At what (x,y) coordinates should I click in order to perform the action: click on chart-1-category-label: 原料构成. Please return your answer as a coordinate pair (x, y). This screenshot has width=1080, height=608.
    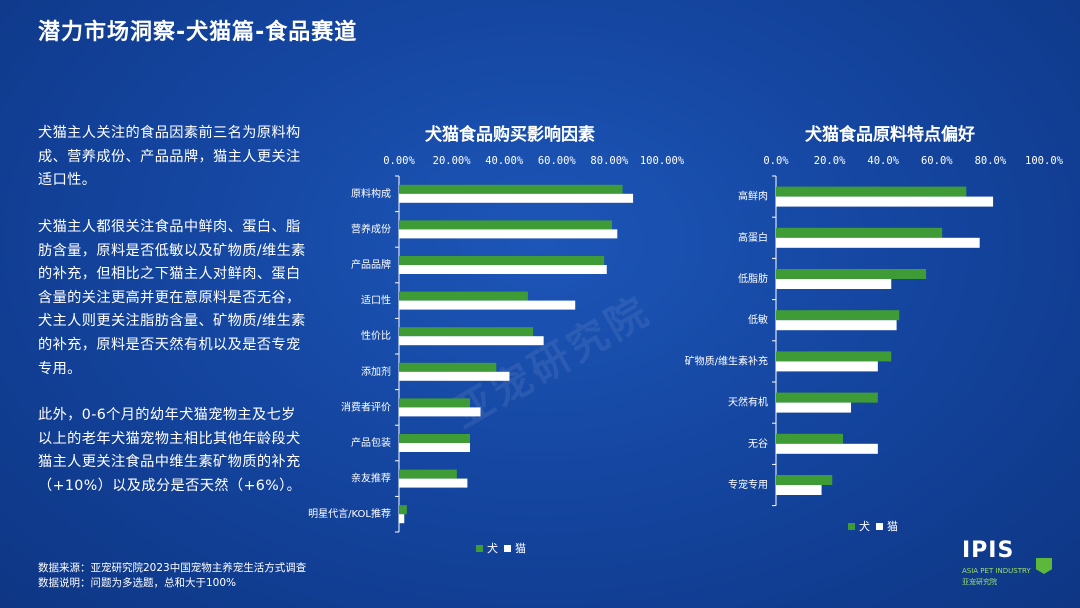
    Looking at the image, I should click on (371, 193).